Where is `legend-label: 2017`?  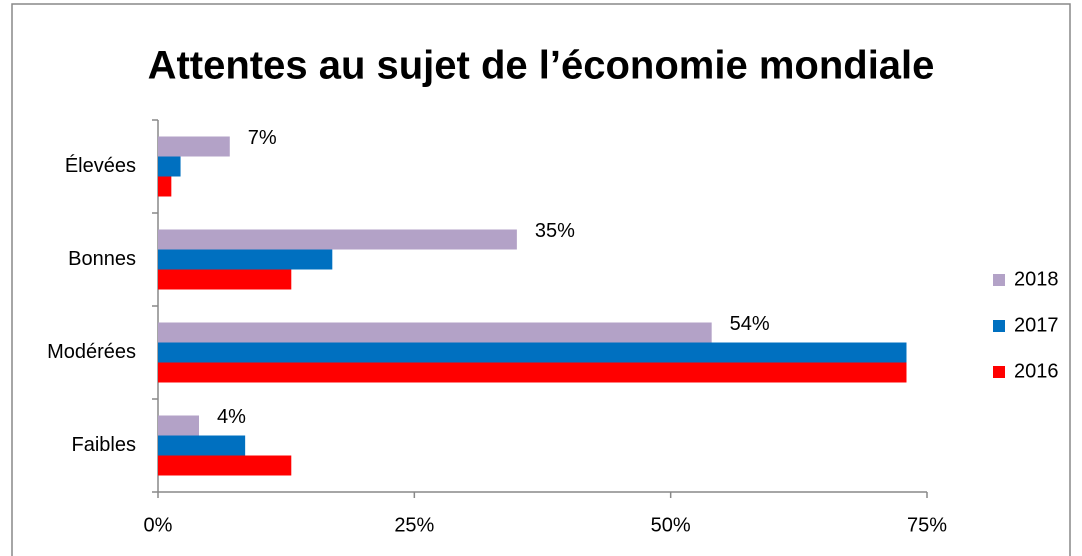 legend-label: 2017 is located at coordinates (1036, 325).